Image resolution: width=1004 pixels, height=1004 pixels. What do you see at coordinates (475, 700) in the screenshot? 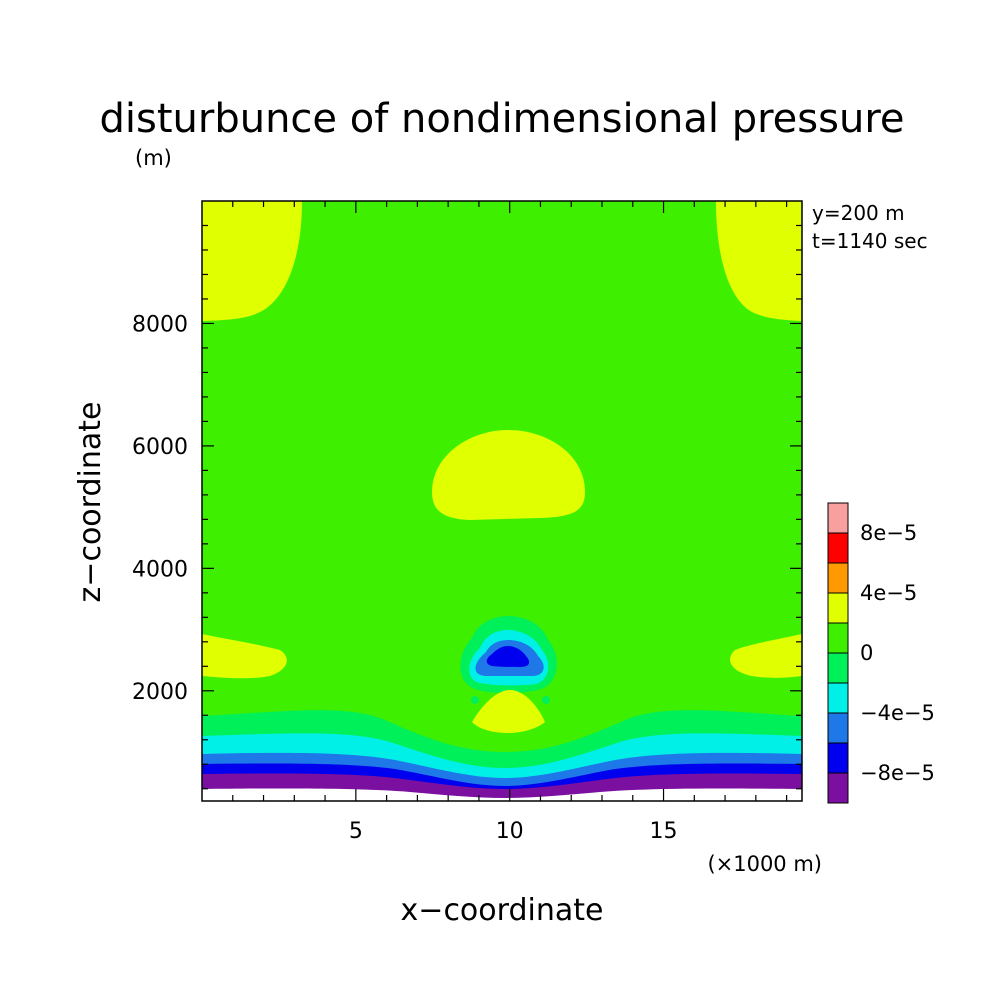
I see `core-speck-left` at bounding box center [475, 700].